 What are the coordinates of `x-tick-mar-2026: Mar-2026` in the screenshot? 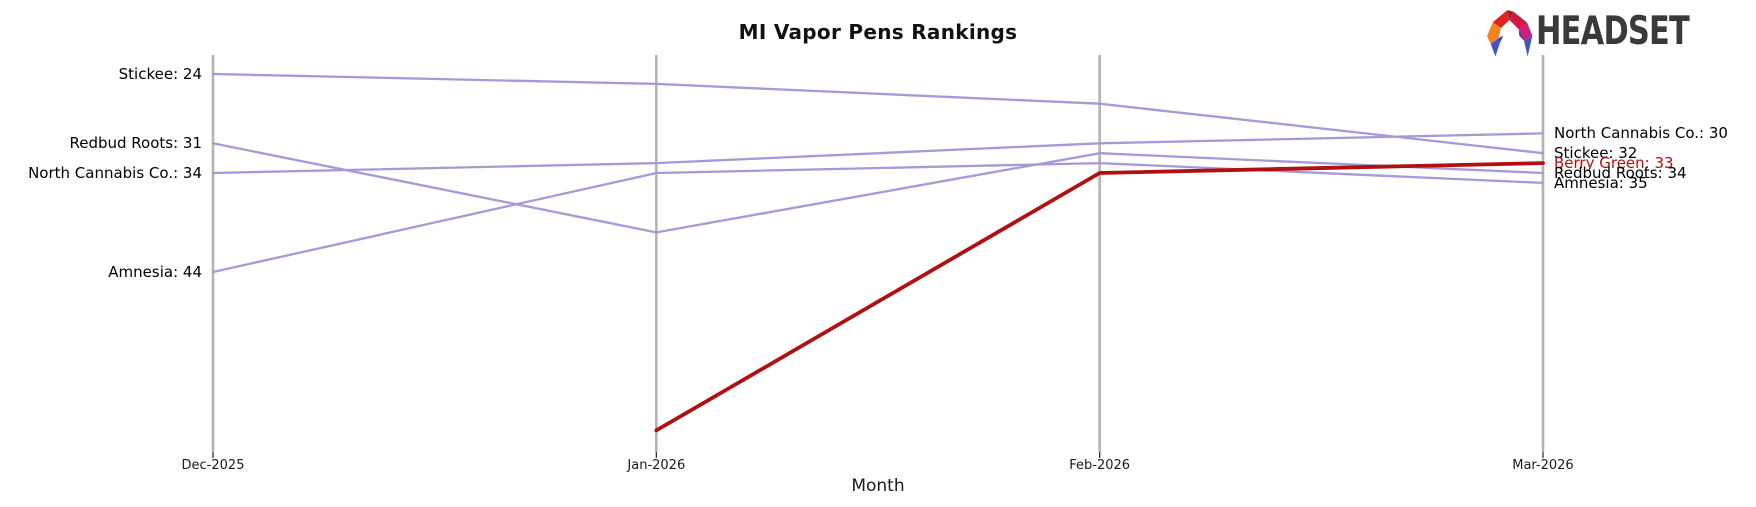 It's located at (1543, 465).